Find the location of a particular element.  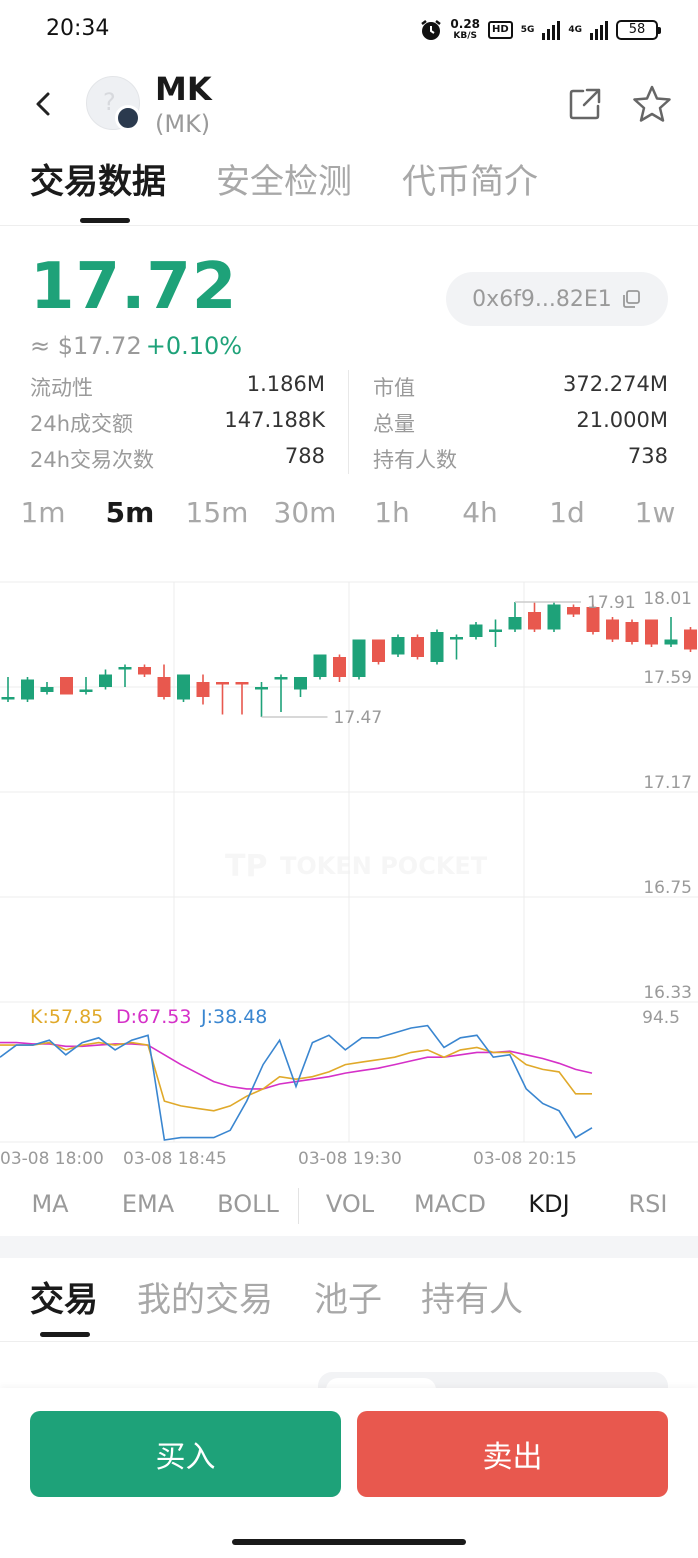

tab-pools: 池子 is located at coordinates (348, 1300).